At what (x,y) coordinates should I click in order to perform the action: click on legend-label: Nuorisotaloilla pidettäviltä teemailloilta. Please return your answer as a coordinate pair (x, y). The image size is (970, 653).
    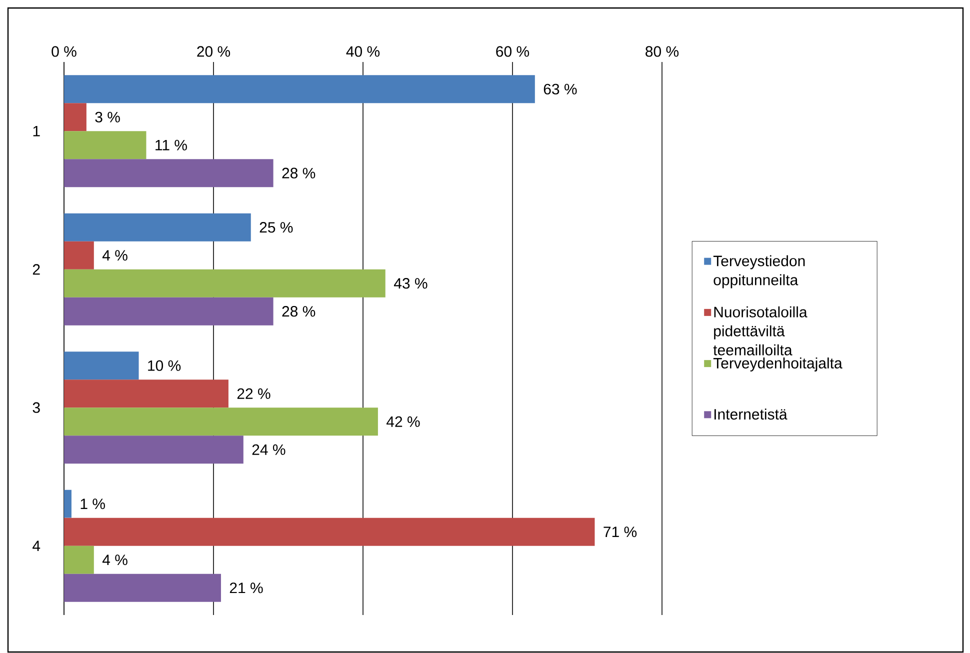
    Looking at the image, I should click on (760, 331).